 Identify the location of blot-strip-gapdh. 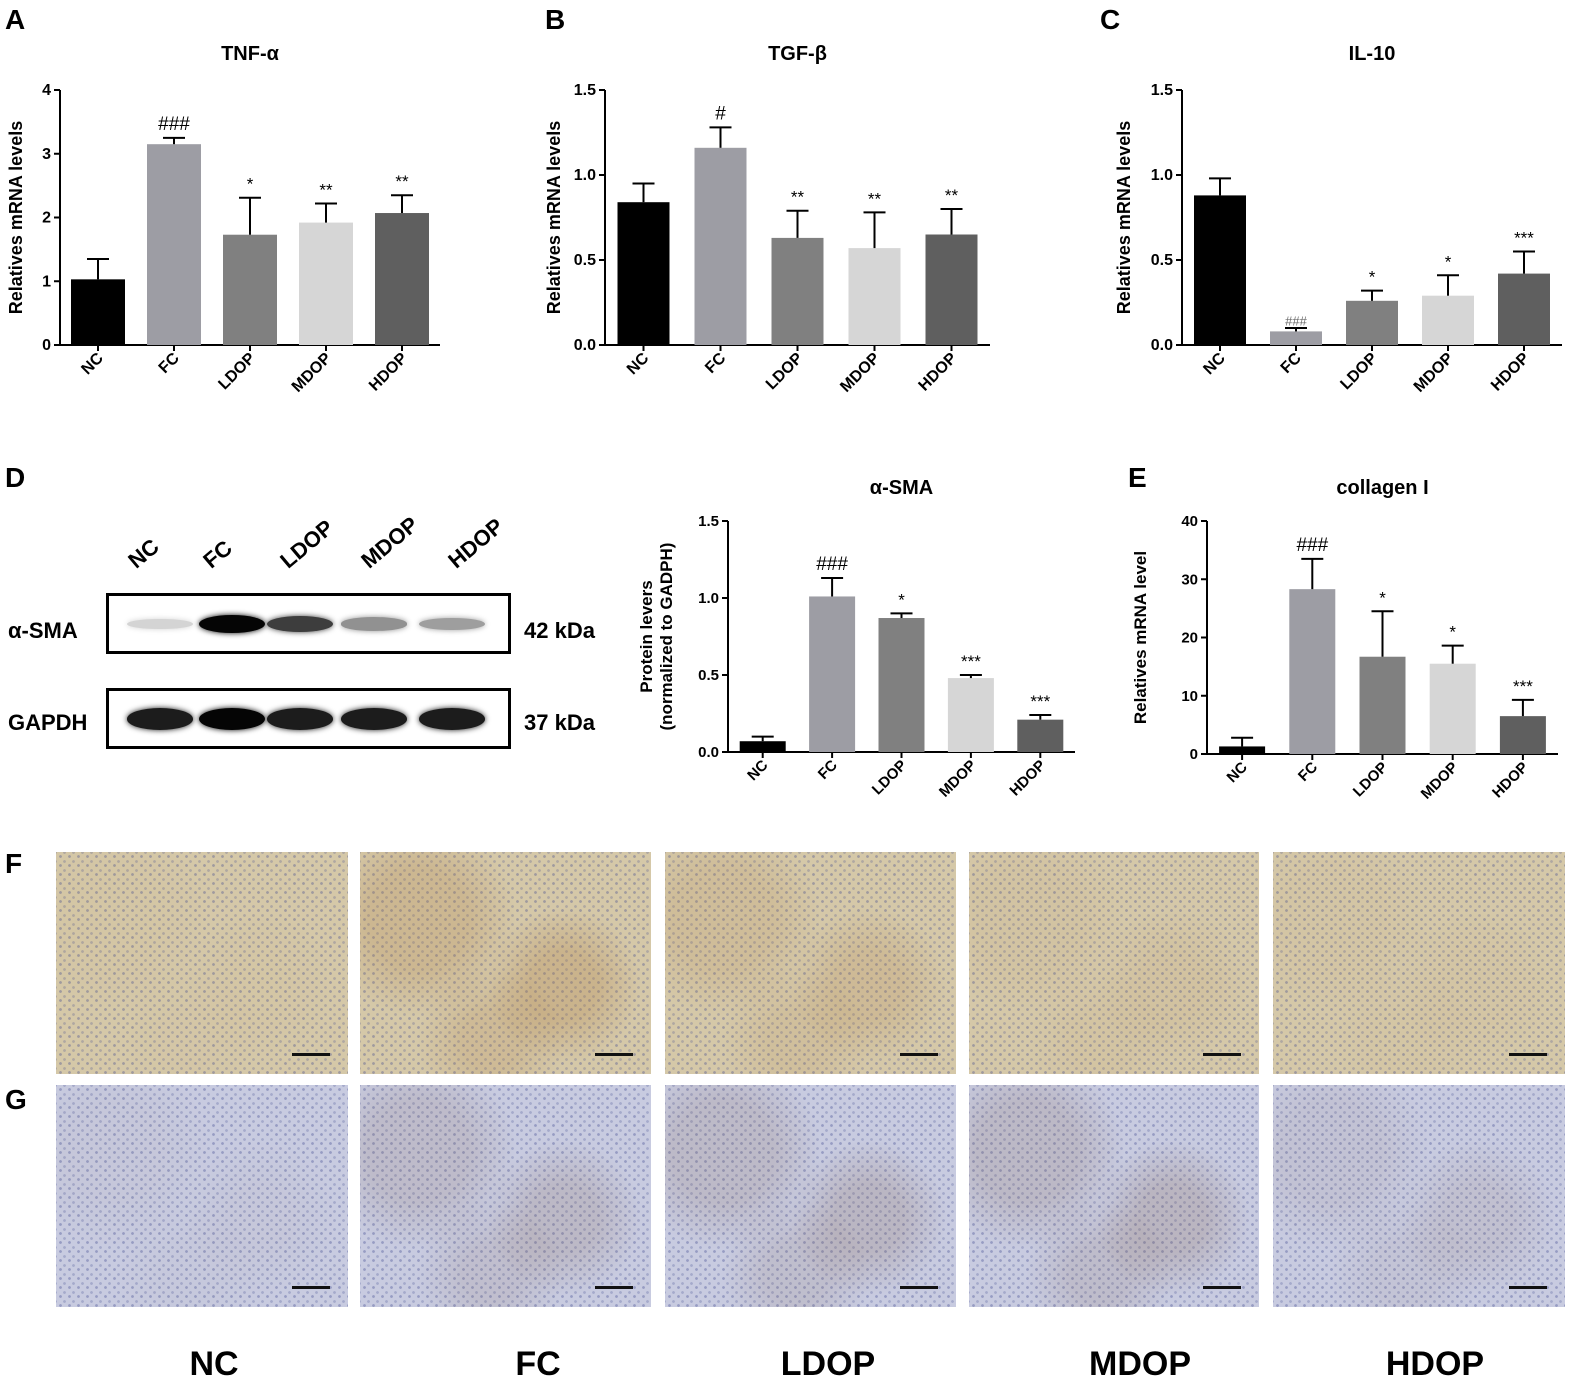
(308, 718).